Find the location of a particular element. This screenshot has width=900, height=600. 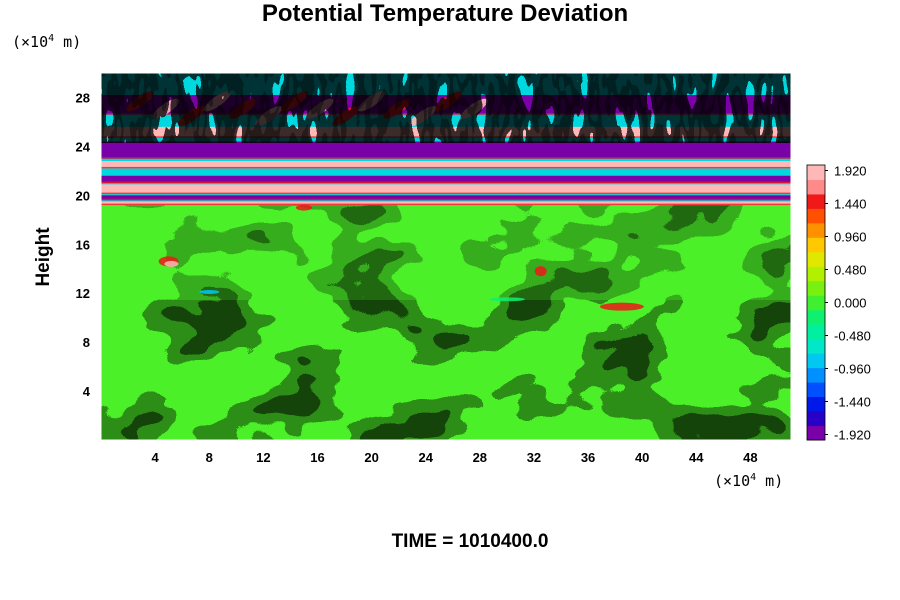

x-tick-label: 36 is located at coordinates (588, 457).